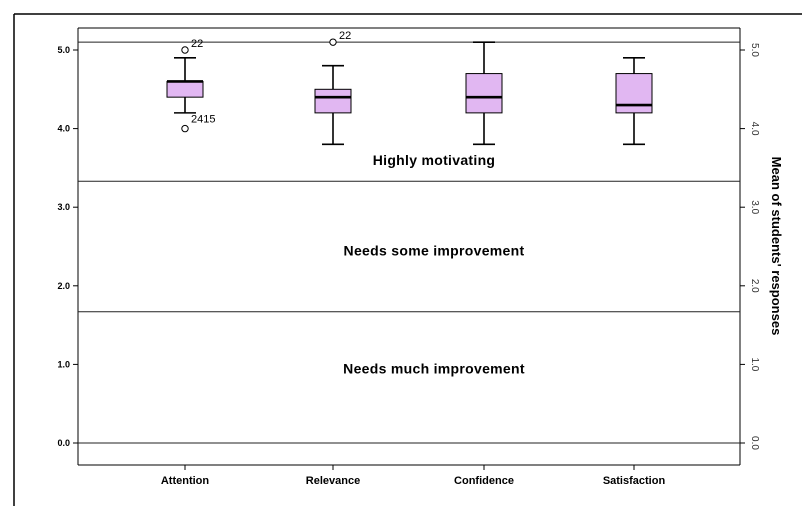  What do you see at coordinates (776, 246) in the screenshot?
I see `right-axis-title: Mean of students' responses` at bounding box center [776, 246].